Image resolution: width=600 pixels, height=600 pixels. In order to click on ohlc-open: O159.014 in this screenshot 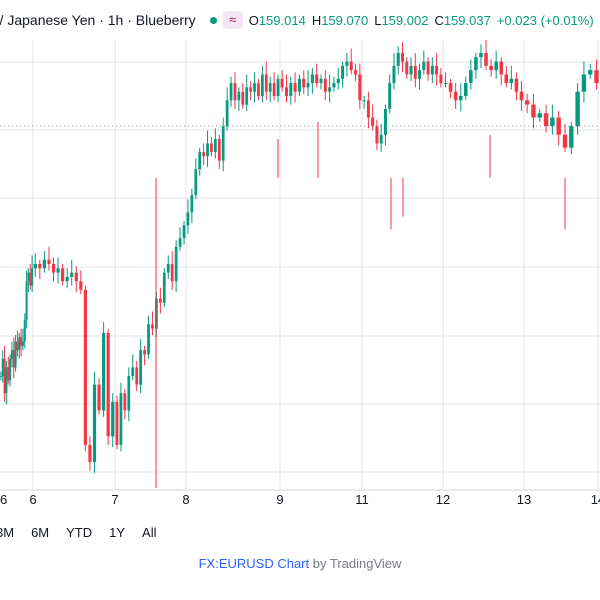, I will do `click(277, 20)`.